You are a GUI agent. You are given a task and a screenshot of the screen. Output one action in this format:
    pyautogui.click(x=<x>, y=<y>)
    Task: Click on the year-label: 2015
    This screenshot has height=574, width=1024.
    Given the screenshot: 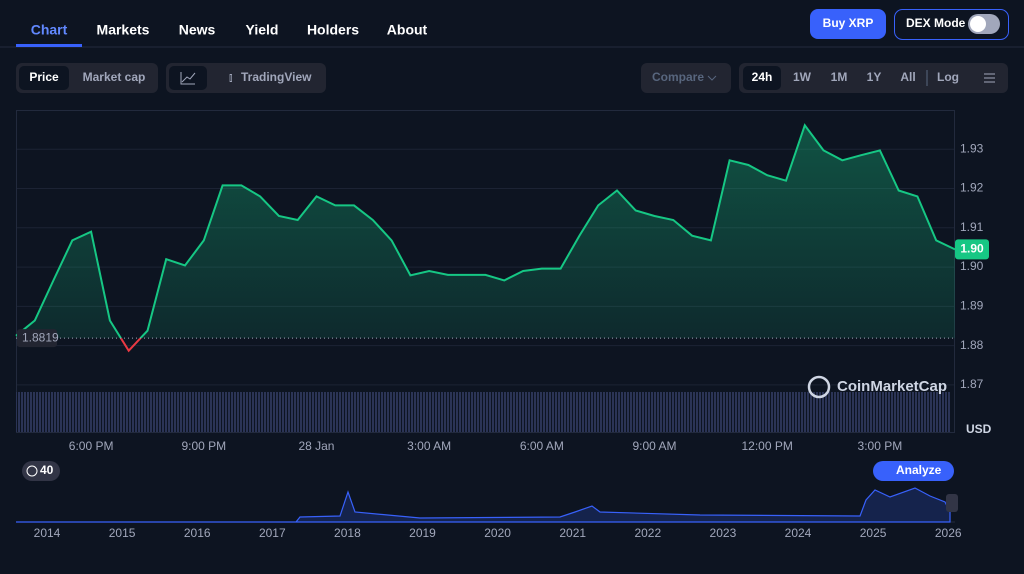 What is the action you would take?
    pyautogui.click(x=122, y=533)
    